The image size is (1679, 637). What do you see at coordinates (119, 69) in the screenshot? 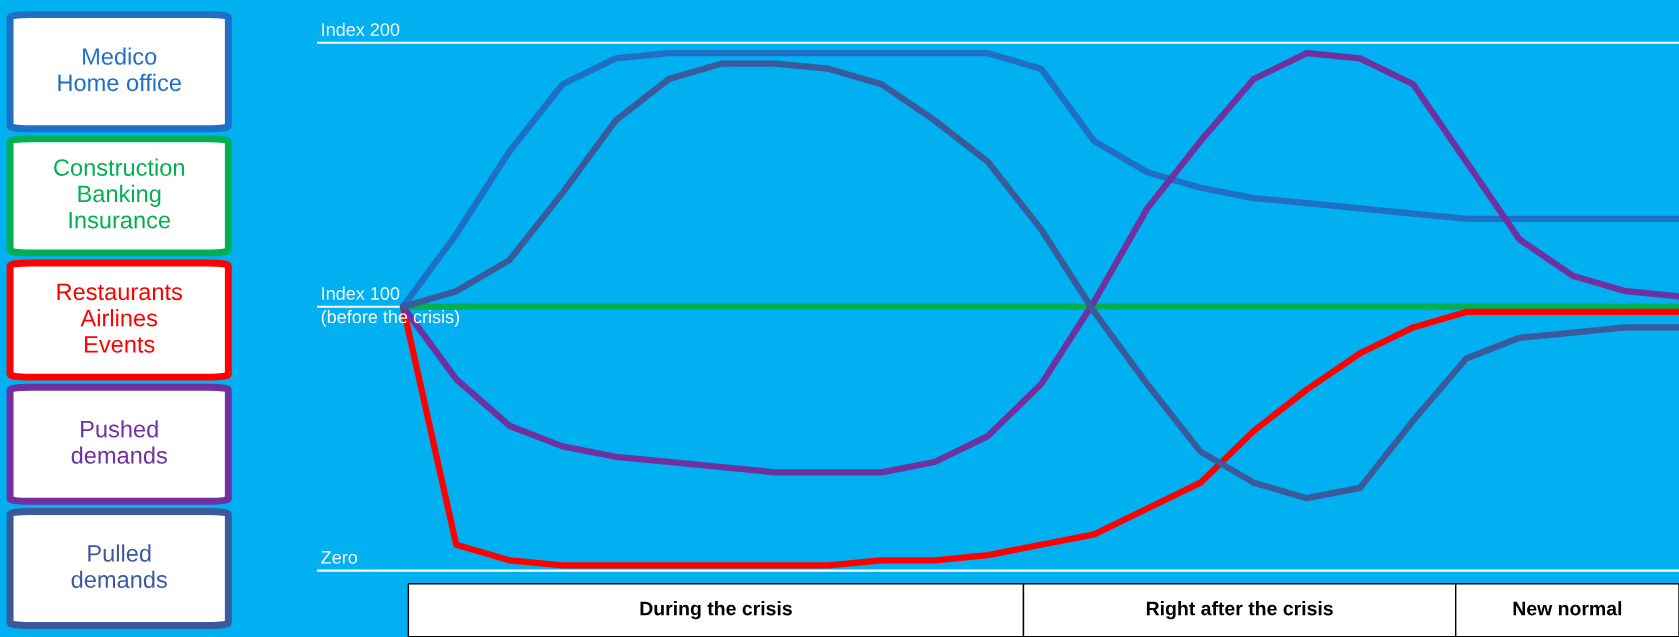
I see `text: Medico Home office` at bounding box center [119, 69].